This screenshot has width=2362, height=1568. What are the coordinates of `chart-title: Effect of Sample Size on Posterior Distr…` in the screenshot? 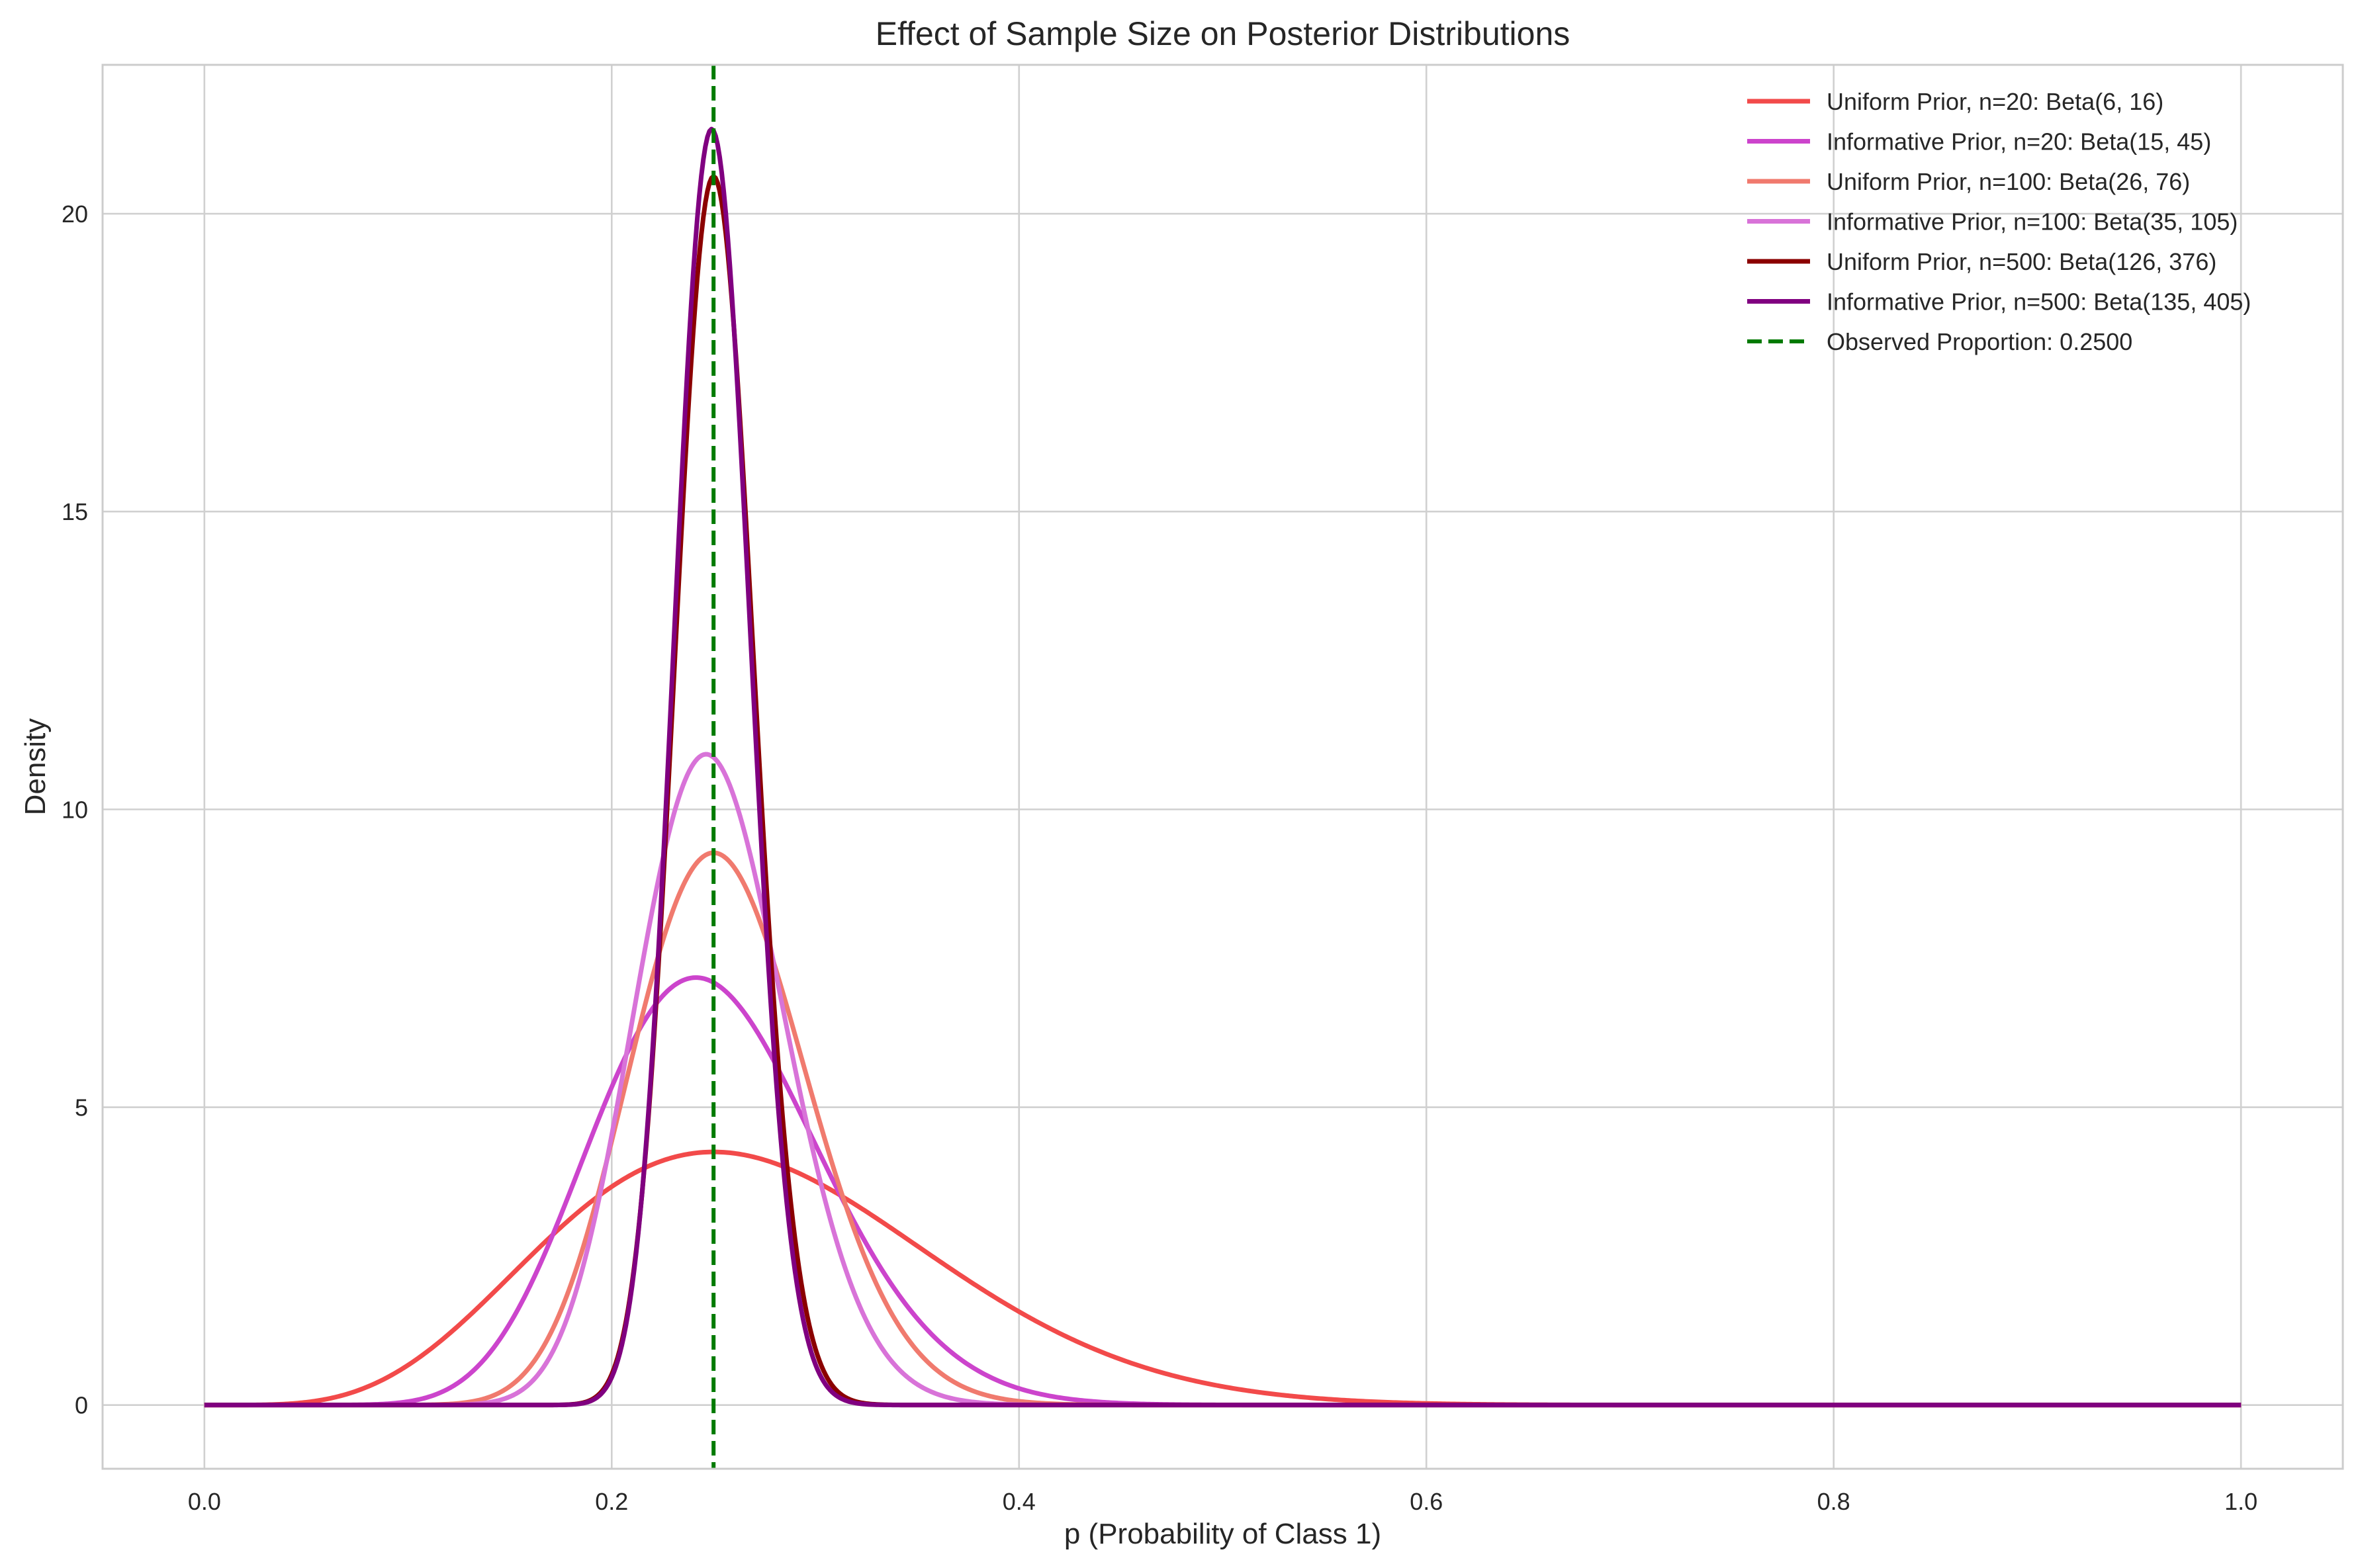 It's located at (1223, 34).